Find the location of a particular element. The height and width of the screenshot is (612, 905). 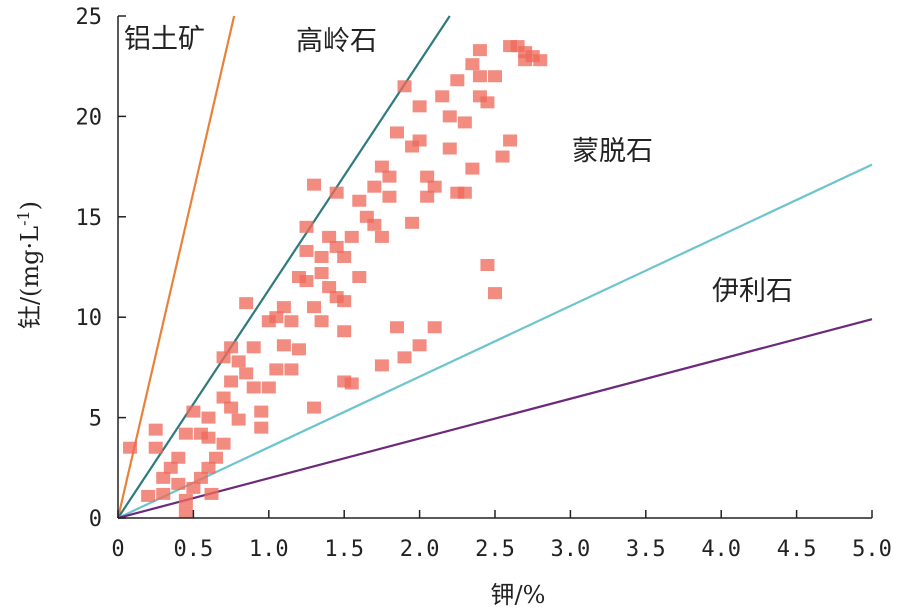

x-tick-label: 3.5 is located at coordinates (646, 549).